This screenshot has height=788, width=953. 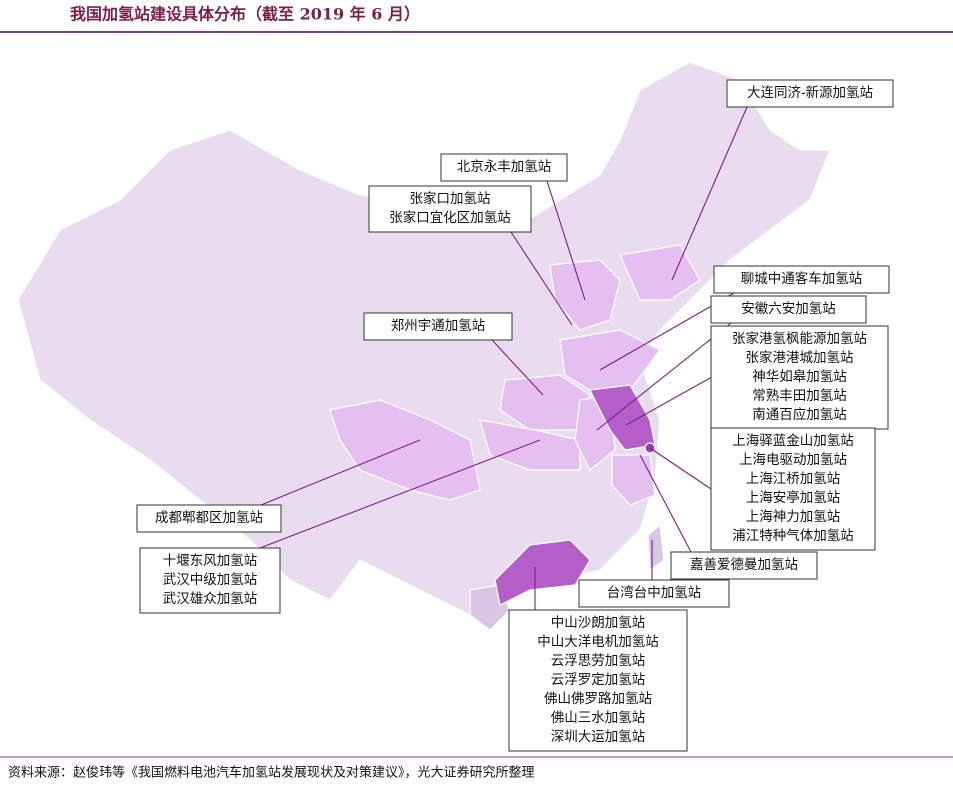 What do you see at coordinates (793, 441) in the screenshot?
I see `station-label: 上海驿蓝金山加氢站` at bounding box center [793, 441].